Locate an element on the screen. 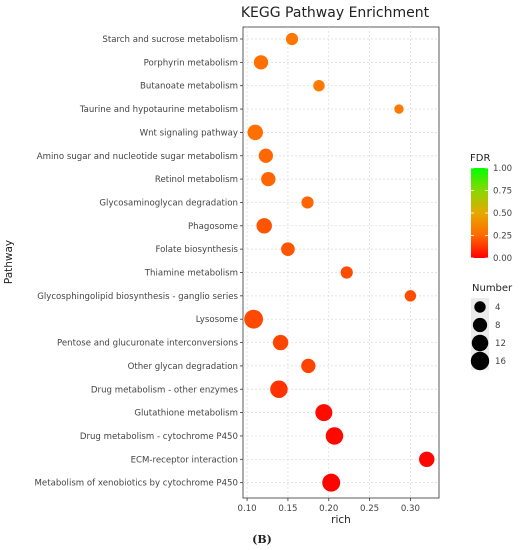 Image resolution: width=523 pixels, height=550 pixels. number-legend-keys: 4 8 12 16 is located at coordinates (488, 334).